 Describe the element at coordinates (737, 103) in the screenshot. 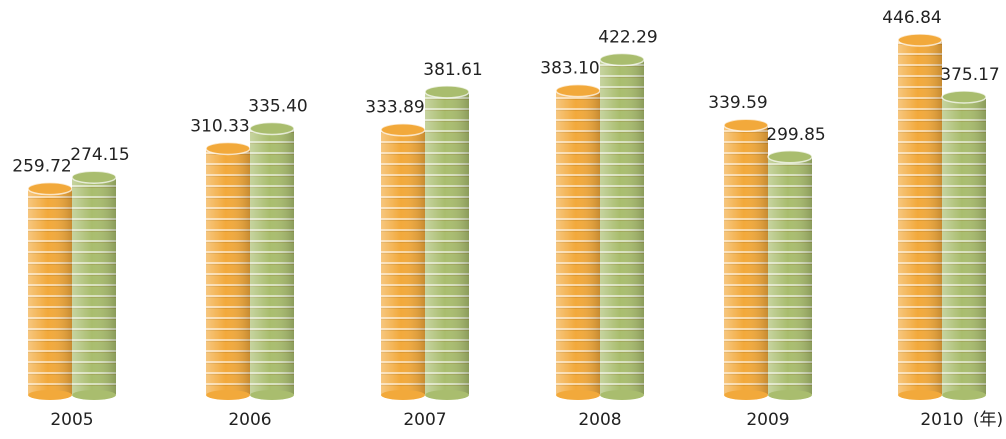

I see `value-label: 339.59` at that location.